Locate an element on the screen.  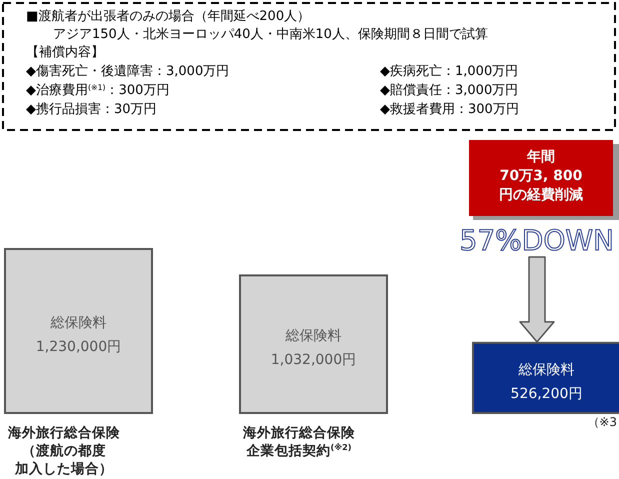
x-tick-label: 海外旅行総合保険企業包括契約$^{(※2)}$ is located at coordinates (299, 442).